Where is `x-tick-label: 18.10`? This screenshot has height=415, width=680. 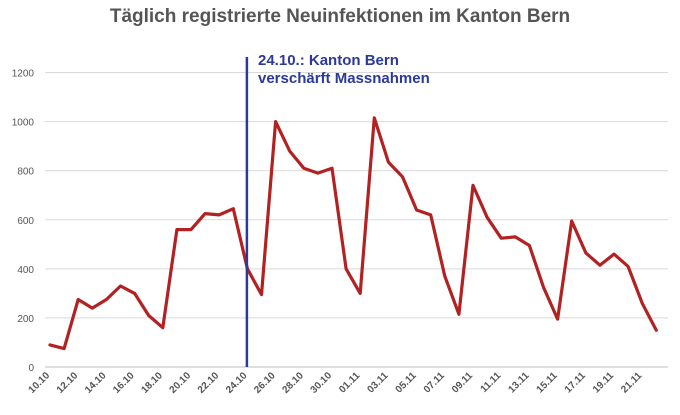 x-tick-label: 18.10 is located at coordinates (152, 383).